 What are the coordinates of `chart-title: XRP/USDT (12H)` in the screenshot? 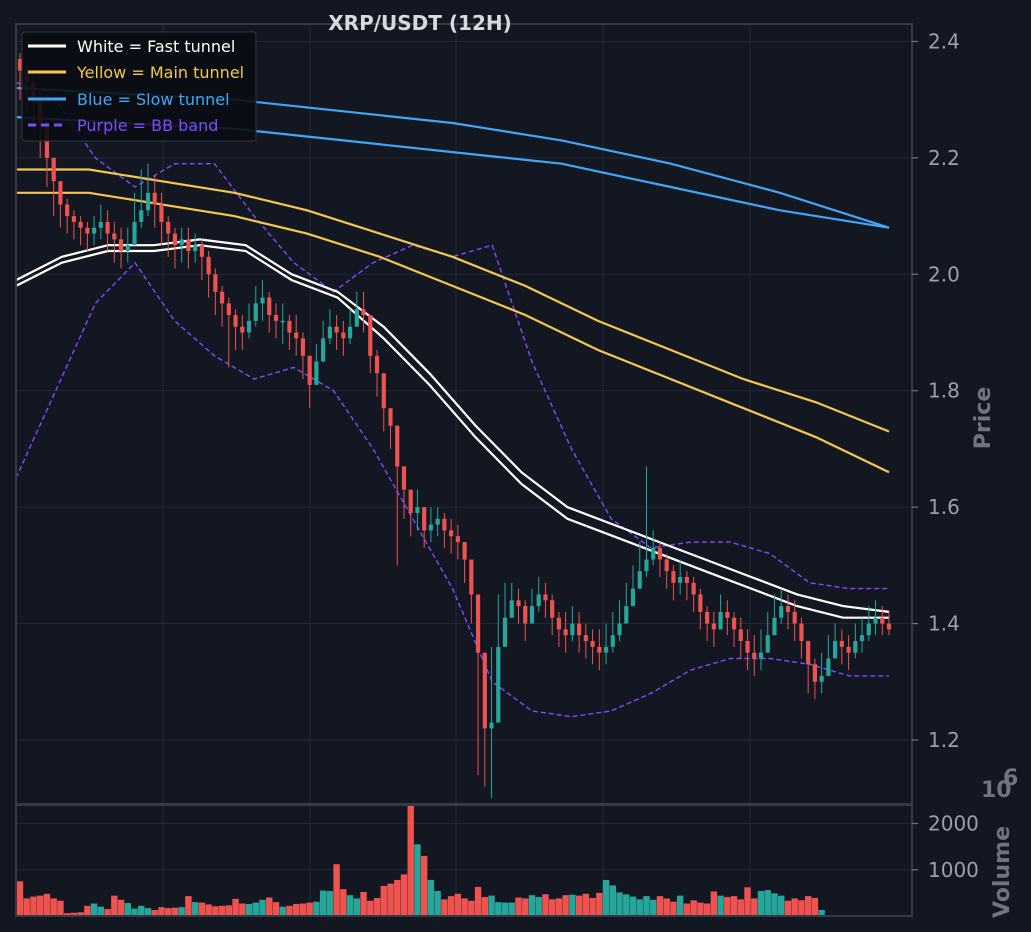 It's located at (420, 23).